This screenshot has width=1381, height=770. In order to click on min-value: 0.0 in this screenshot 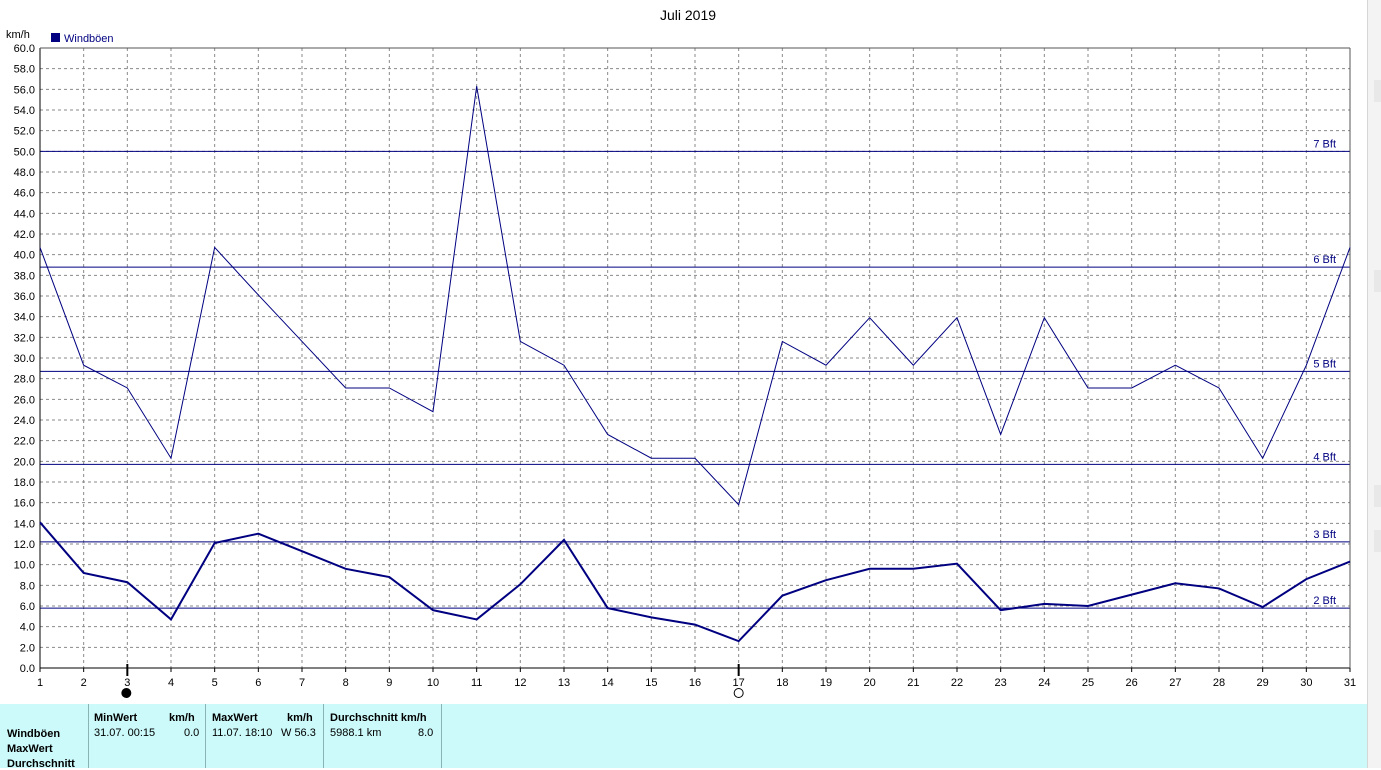, I will do `click(192, 733)`.